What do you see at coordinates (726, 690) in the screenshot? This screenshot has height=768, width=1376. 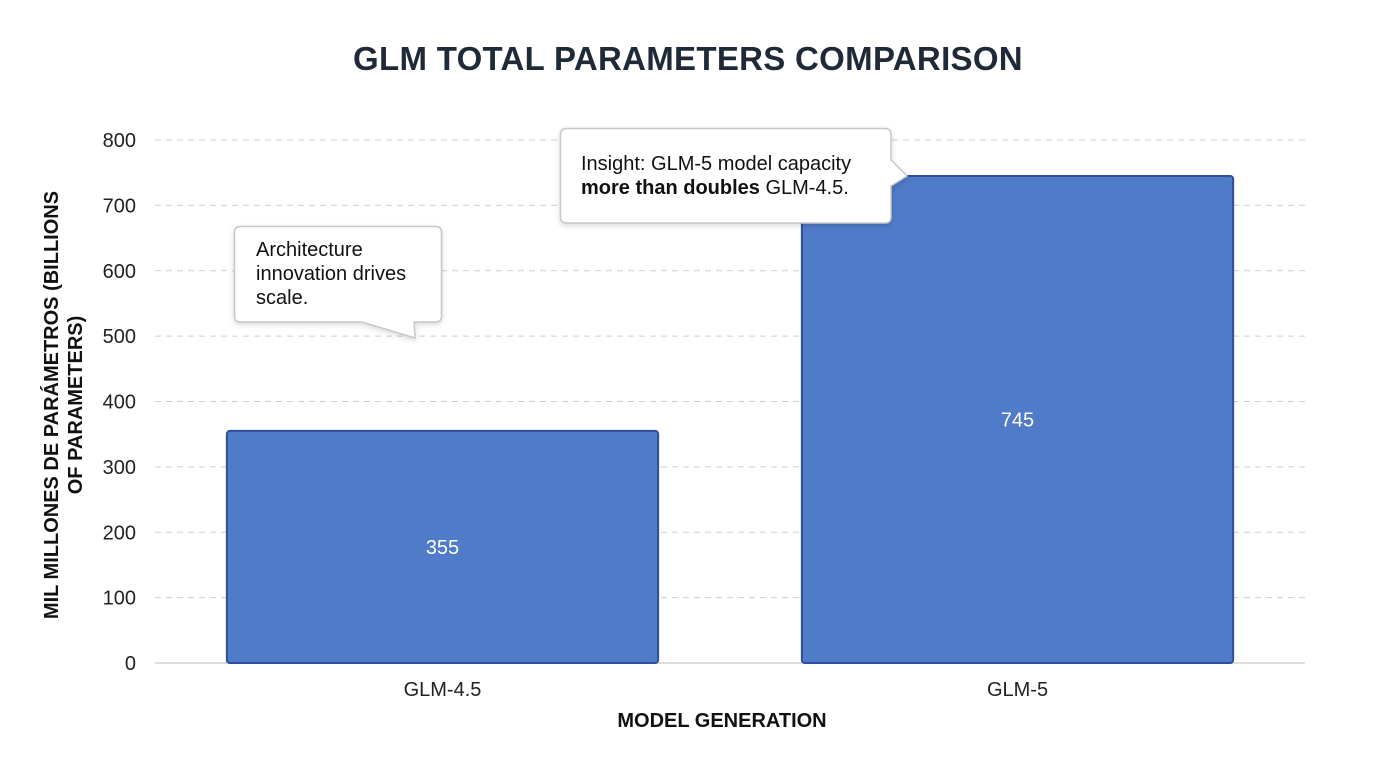 I see `x-axis-ticks: GLM-4.5 GLM-5` at bounding box center [726, 690].